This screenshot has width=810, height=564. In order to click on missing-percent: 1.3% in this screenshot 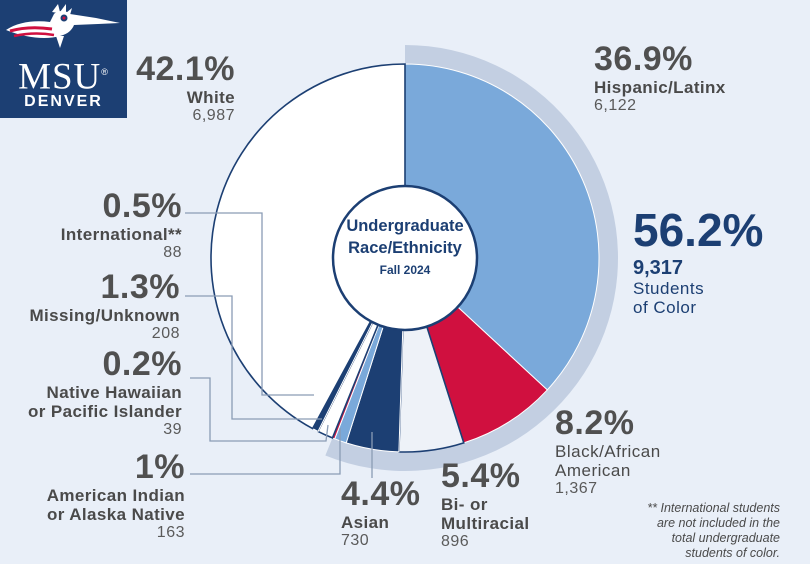, I will do `click(140, 287)`.